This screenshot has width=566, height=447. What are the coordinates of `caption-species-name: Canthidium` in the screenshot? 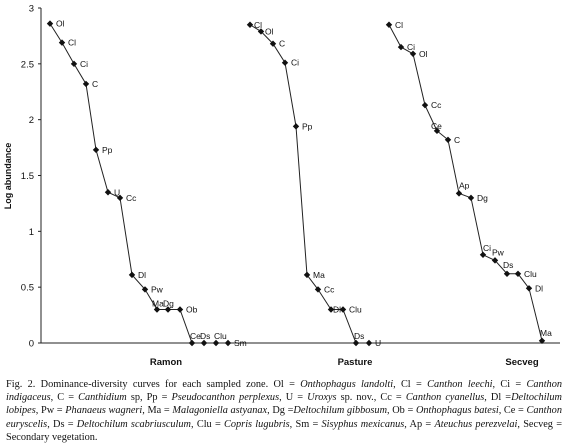 It's located at (102, 398).